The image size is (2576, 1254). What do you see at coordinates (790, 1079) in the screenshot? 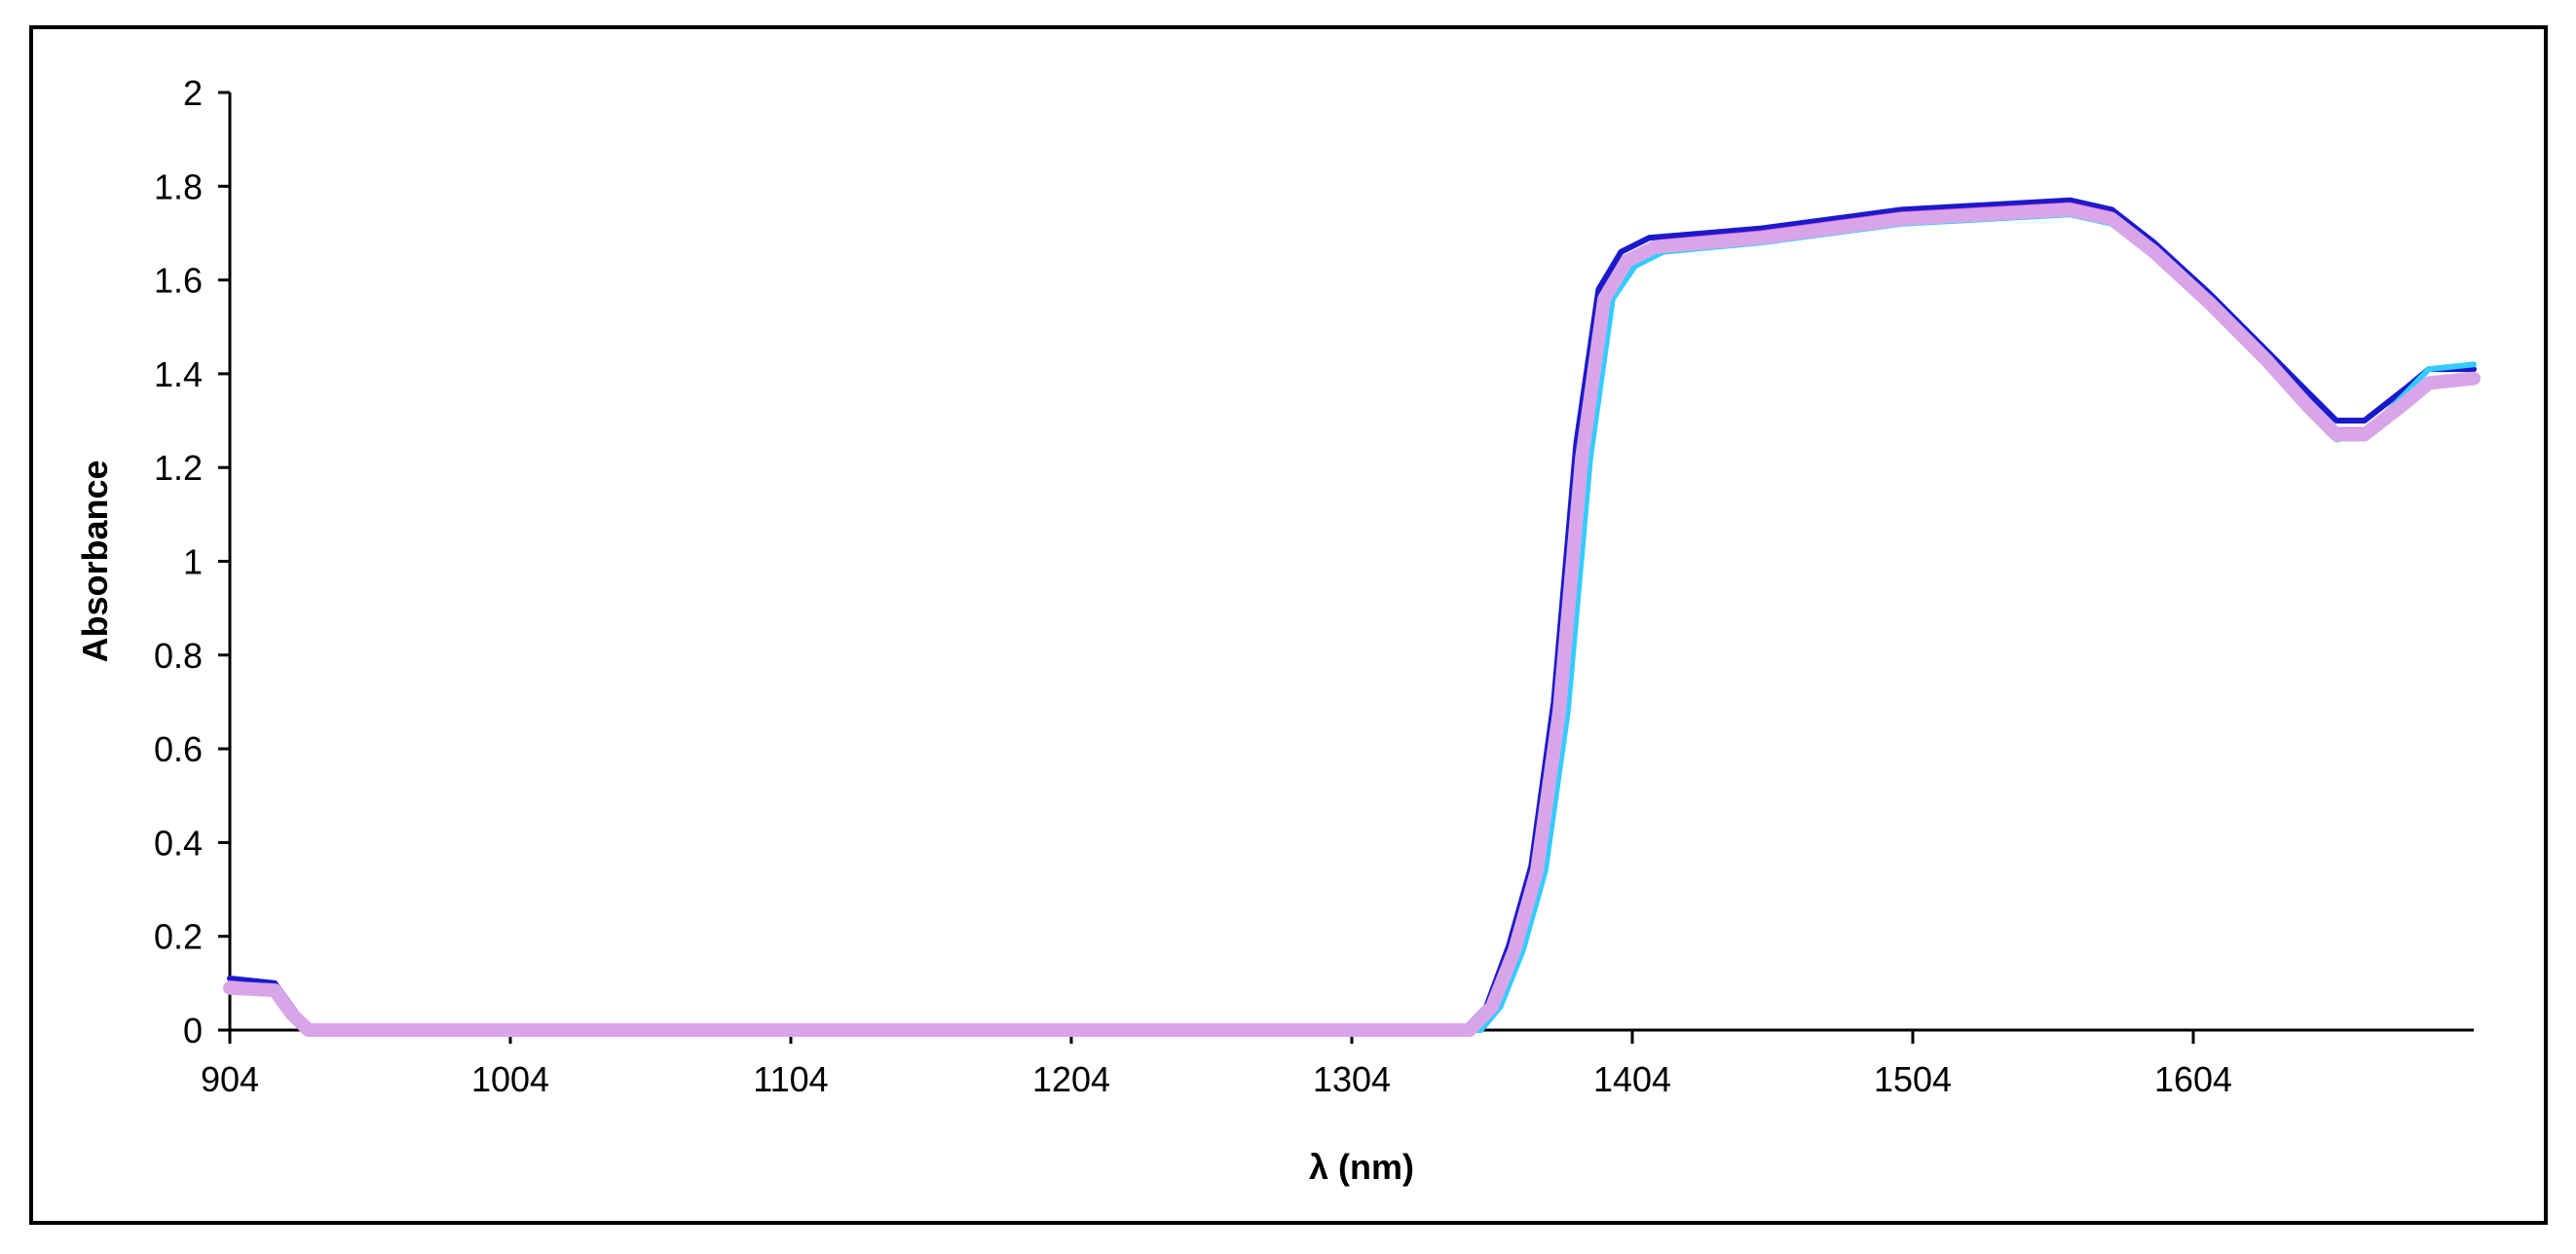
I see `x-tick-label: 1104` at bounding box center [790, 1079].